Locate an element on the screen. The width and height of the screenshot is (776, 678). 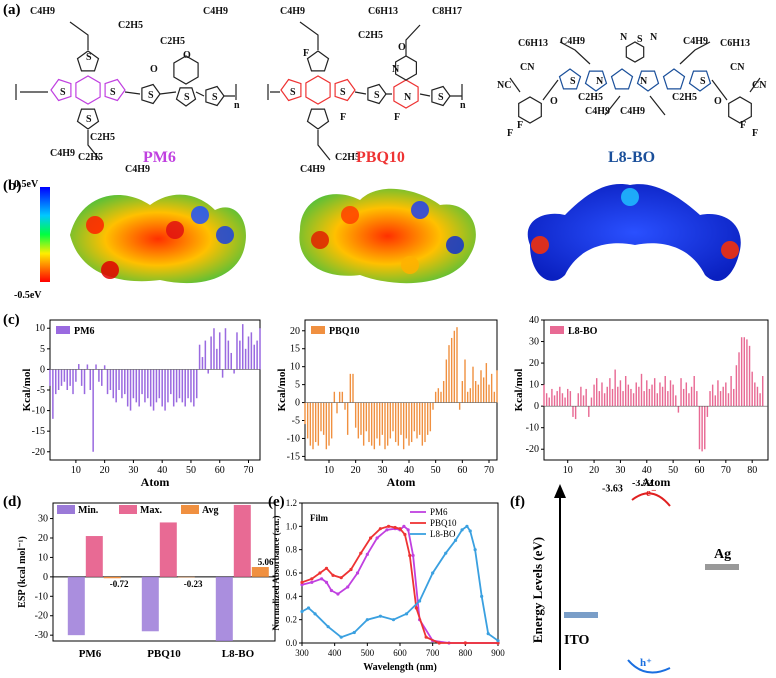
y-tick-label: 20 is located at coordinates (534, 363).